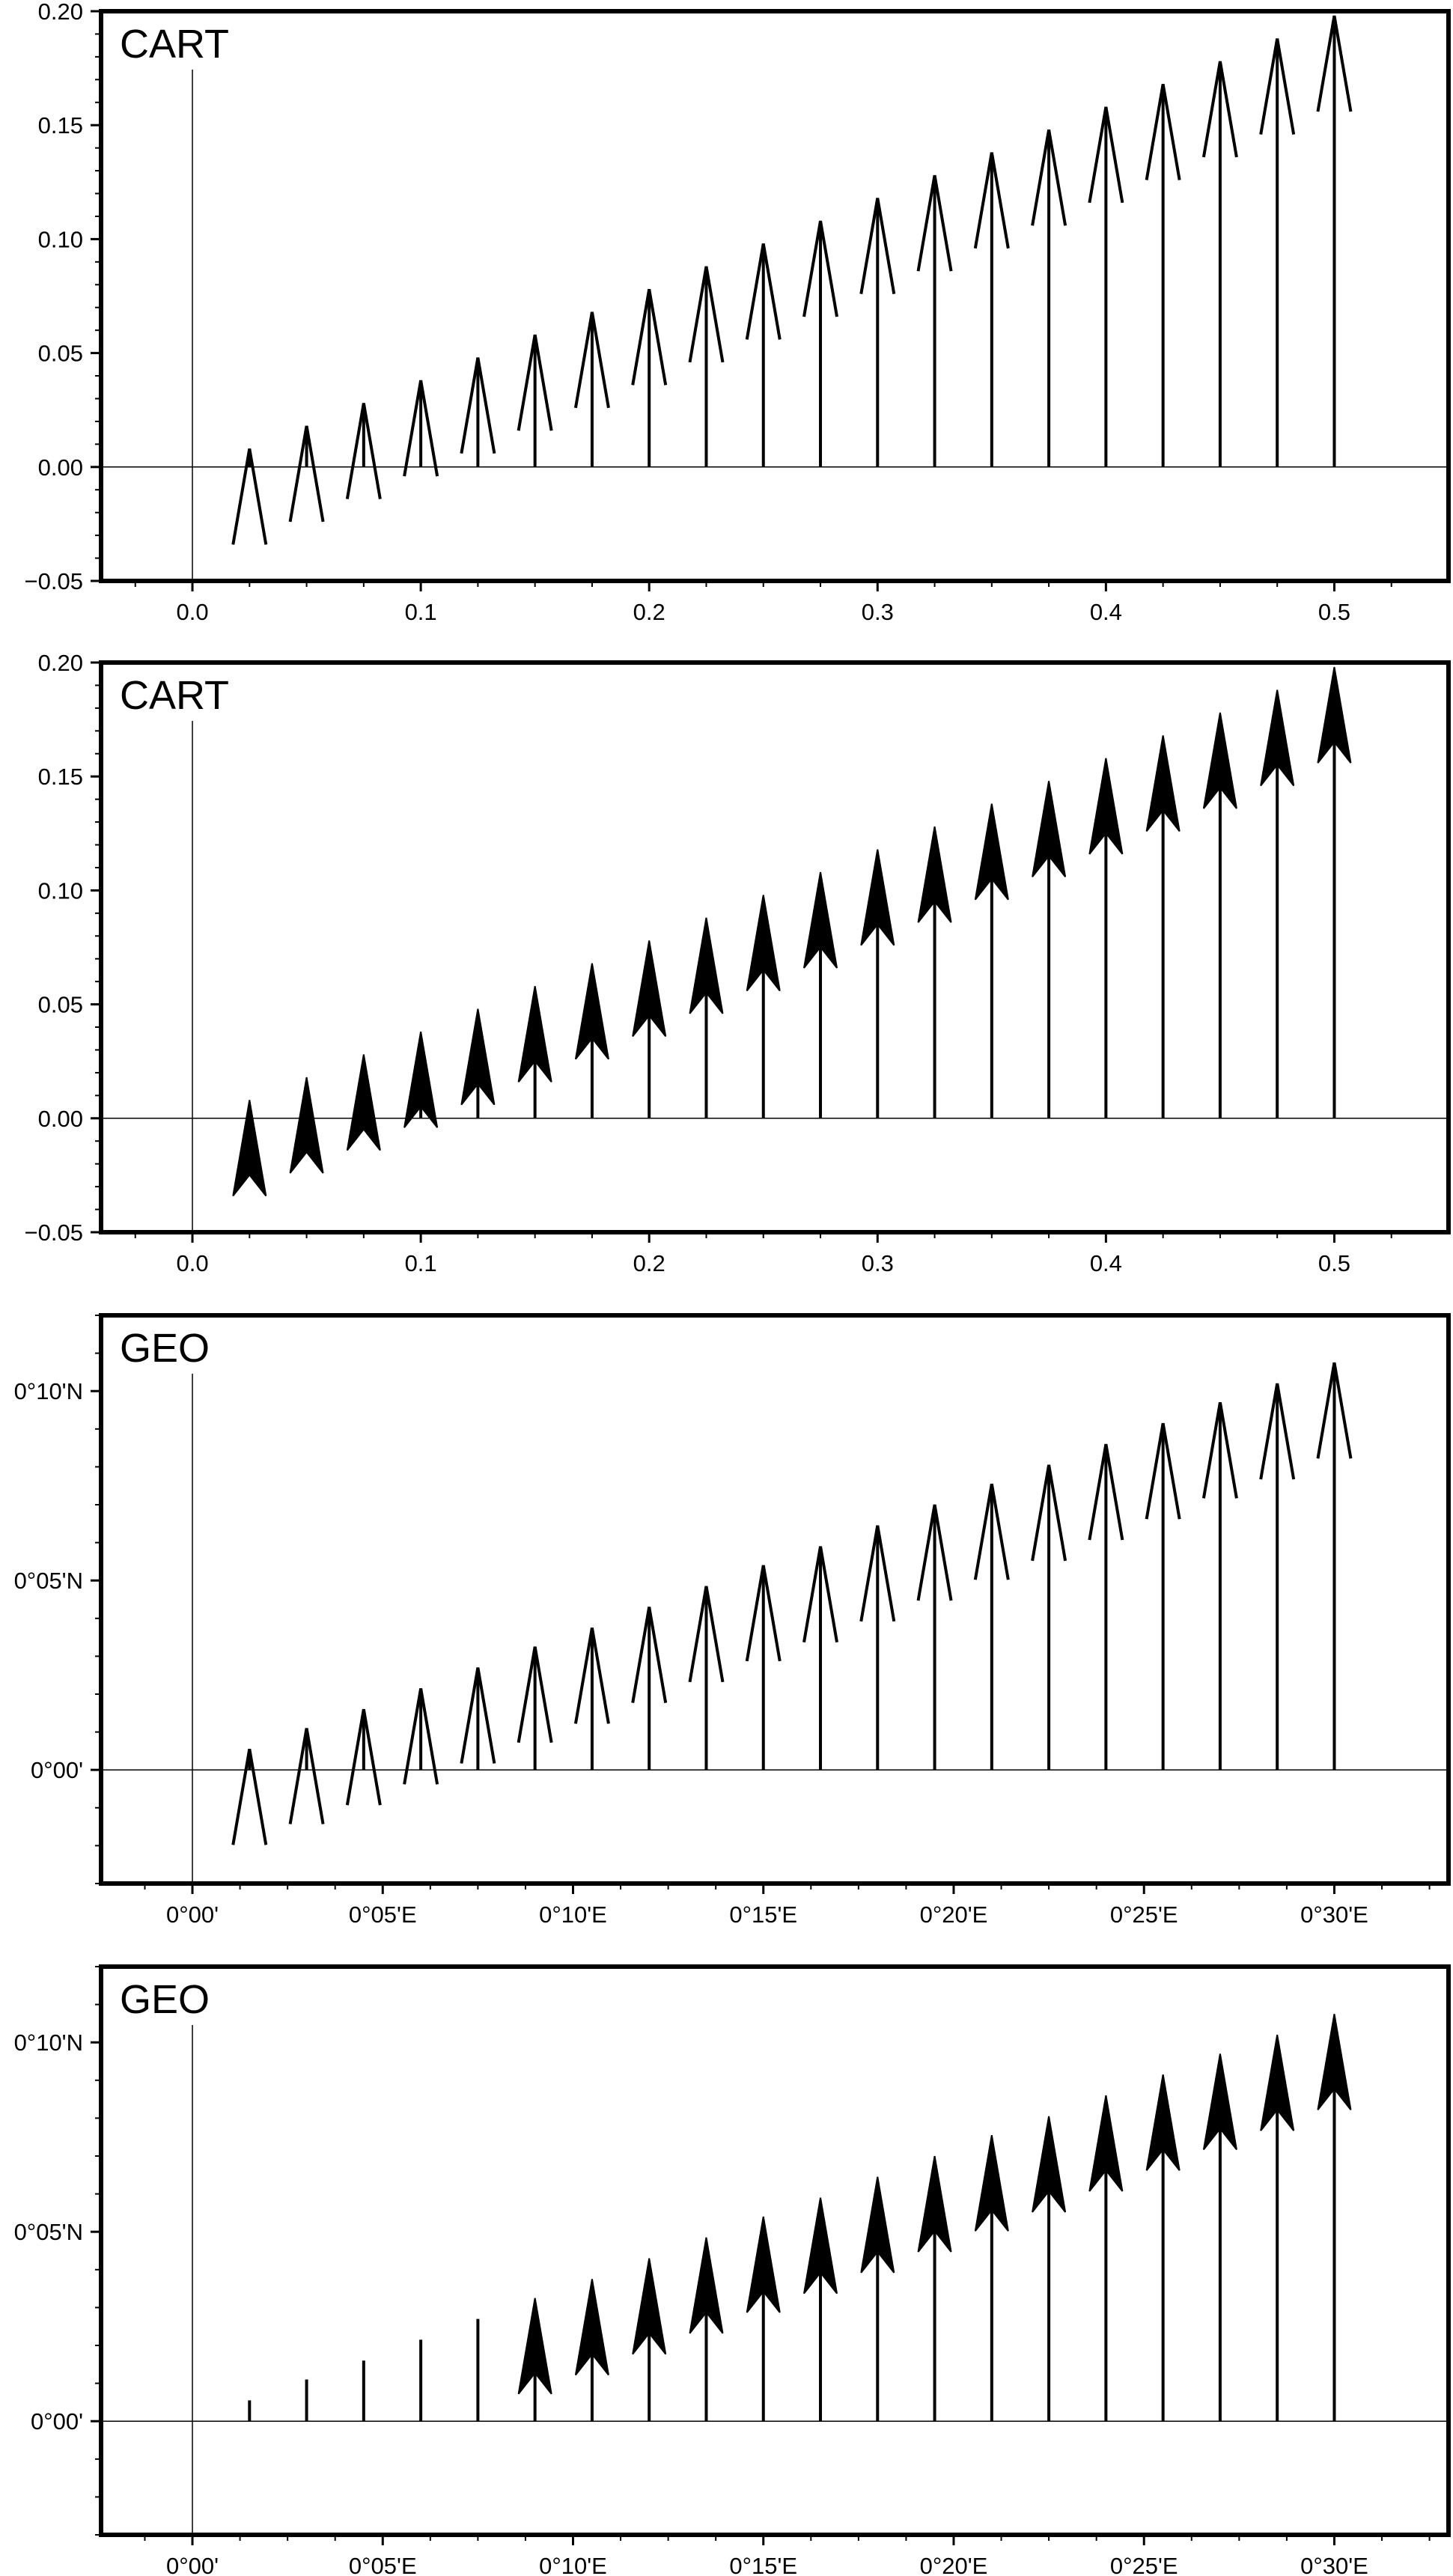 Image resolution: width=1453 pixels, height=2576 pixels. What do you see at coordinates (192, 1263) in the screenshot?
I see `x-tick-label: 0.0` at bounding box center [192, 1263].